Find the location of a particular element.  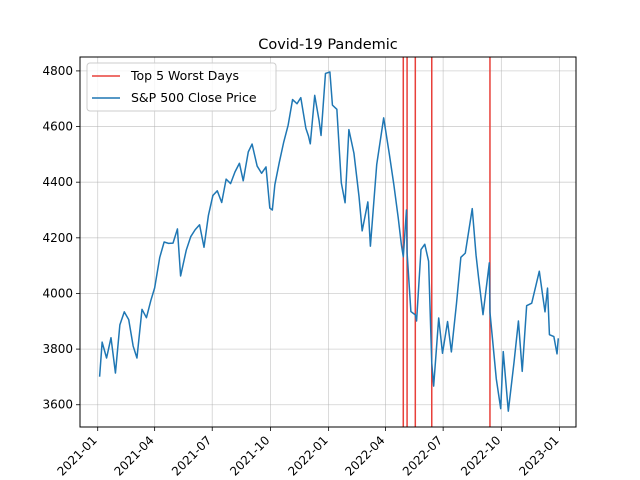

y-tick-label: 4600 is located at coordinates (57, 127).